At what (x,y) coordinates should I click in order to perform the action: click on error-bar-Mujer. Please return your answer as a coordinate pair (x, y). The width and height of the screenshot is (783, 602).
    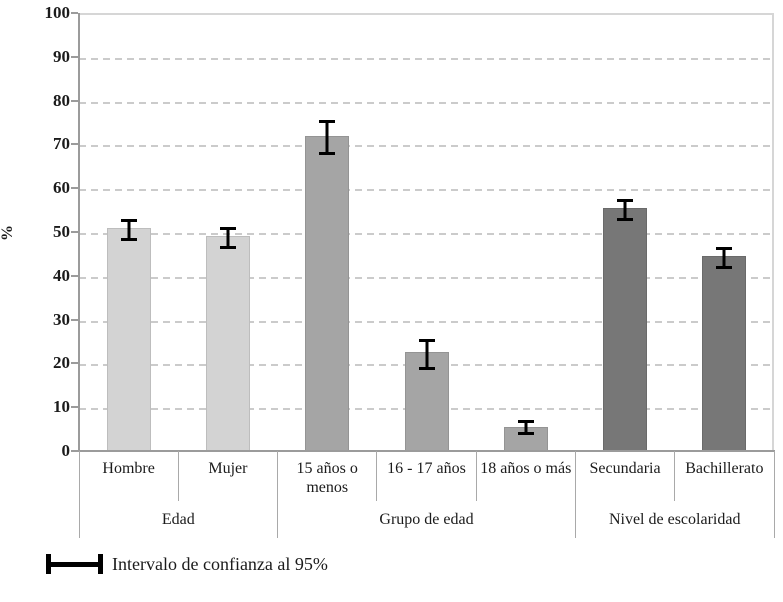
    Looking at the image, I should click on (227, 238).